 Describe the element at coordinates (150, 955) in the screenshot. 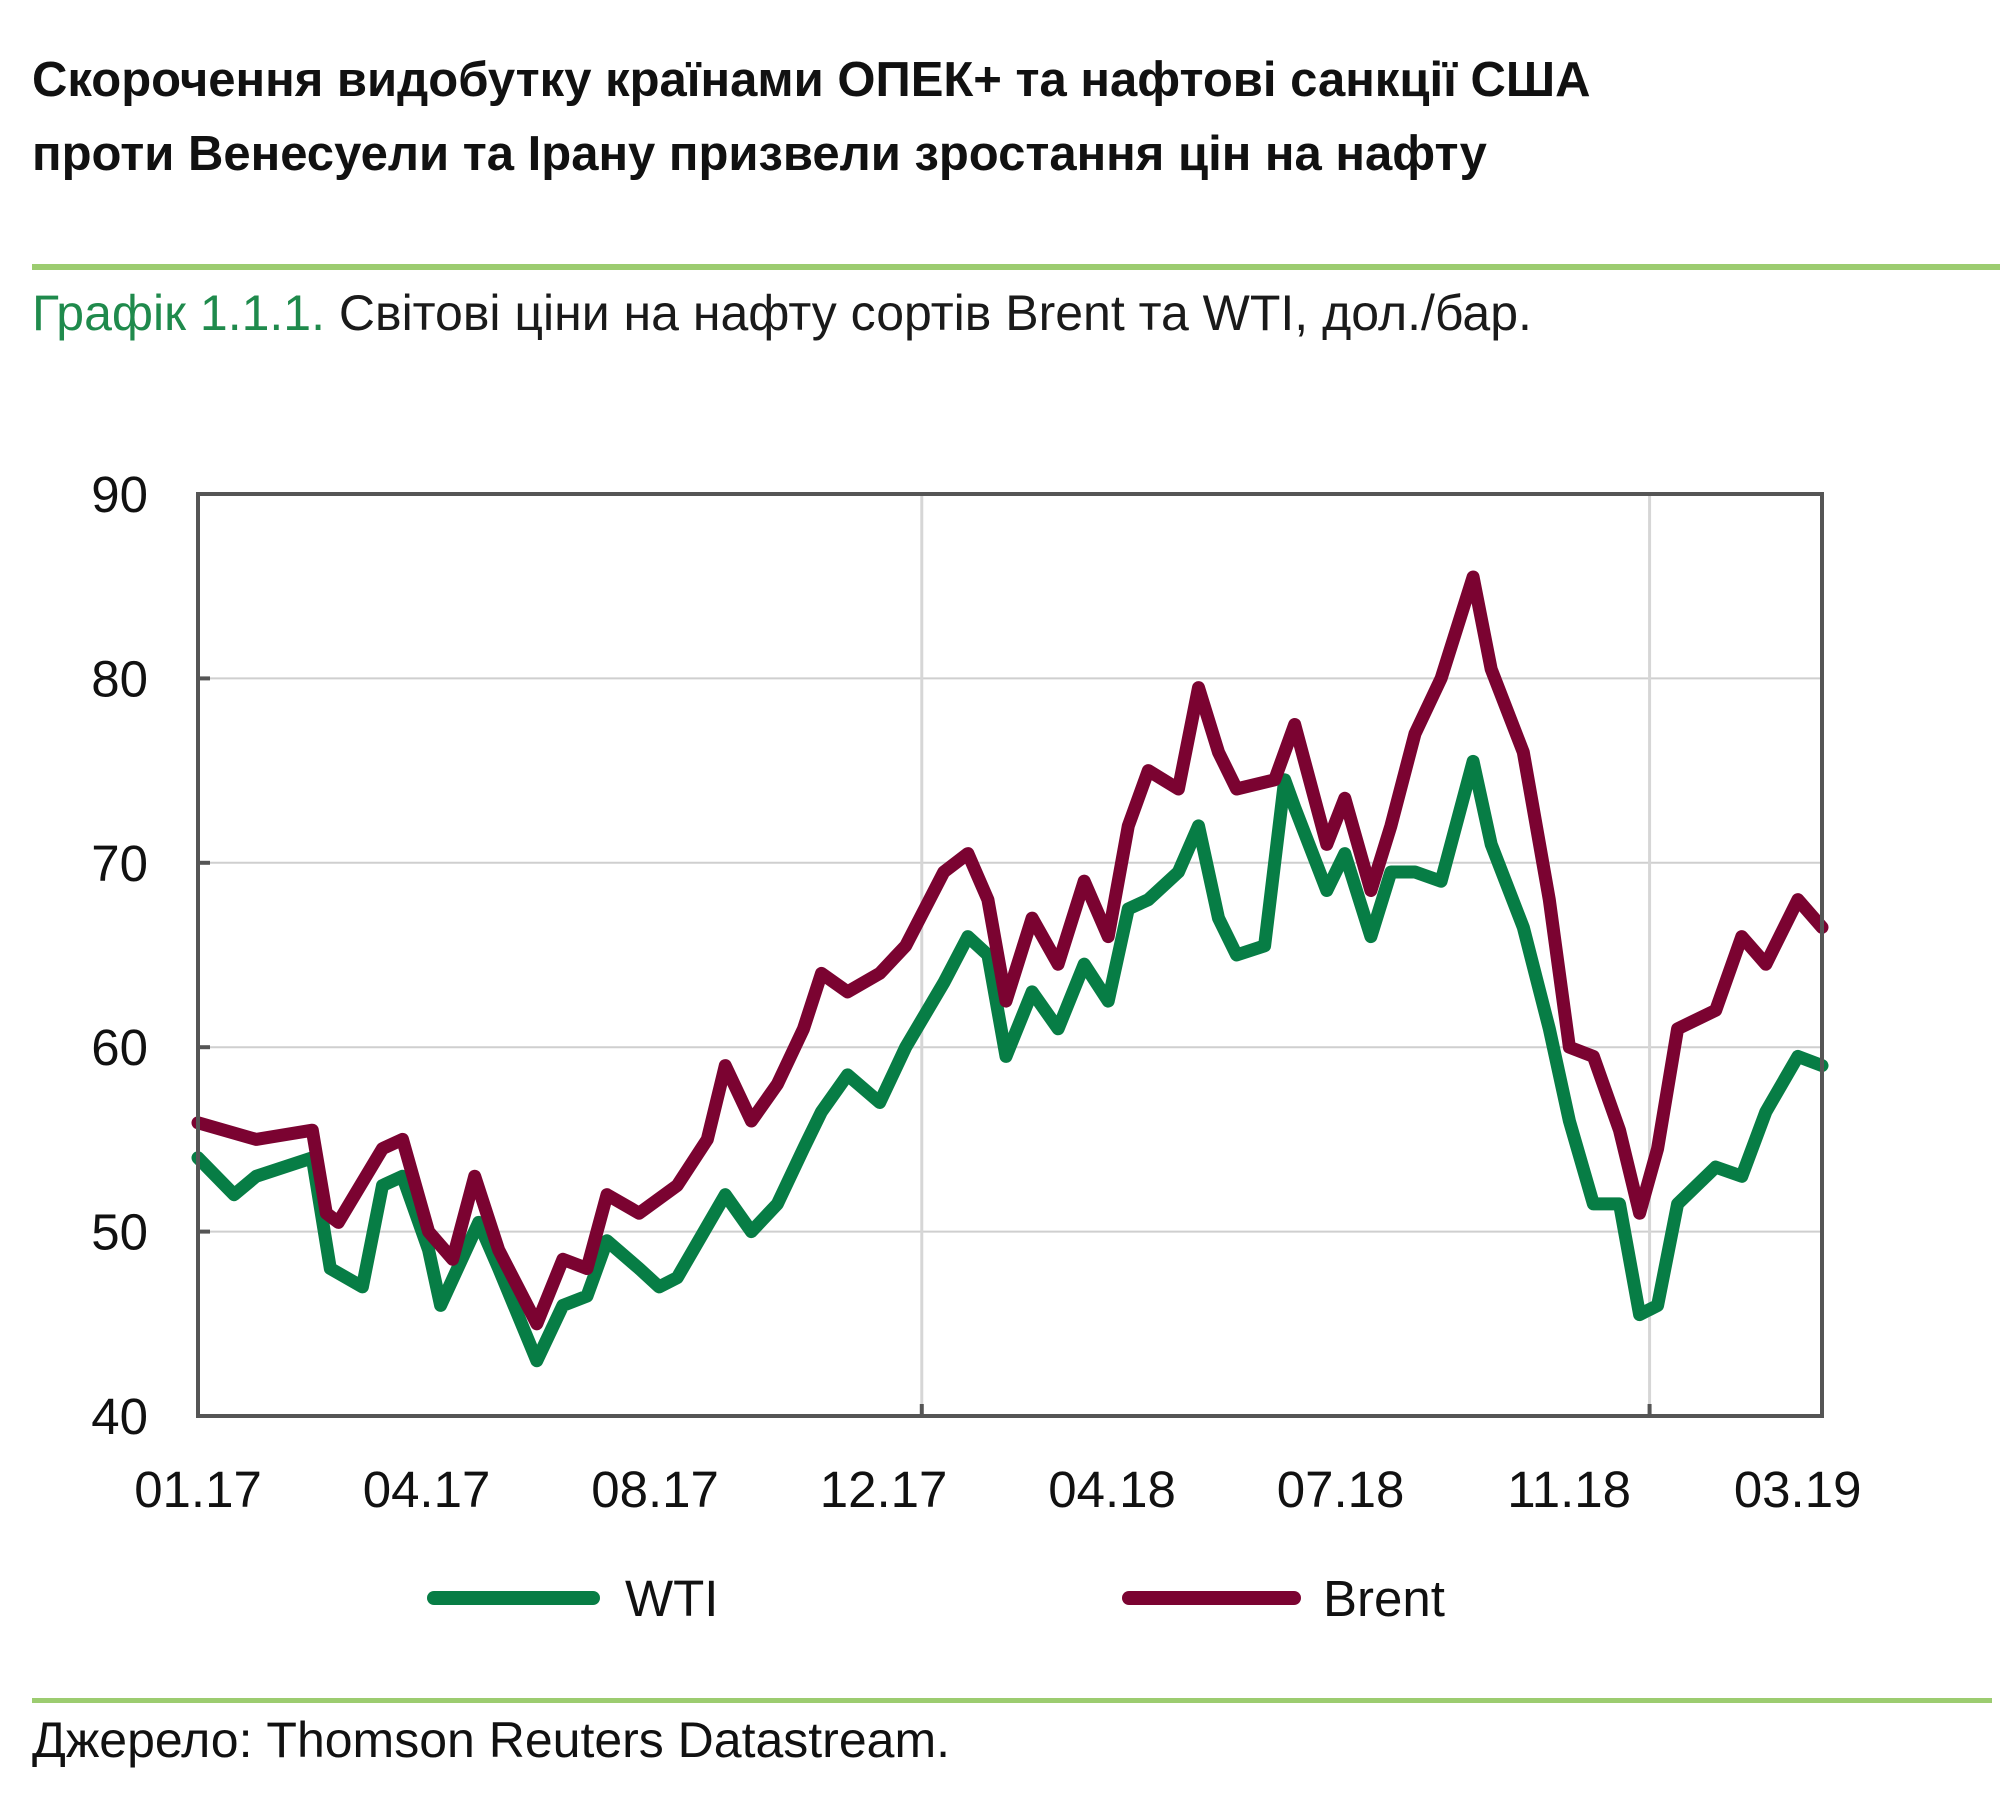

I see `y-axis-ticks: 40 50 60 70 80 90` at that location.